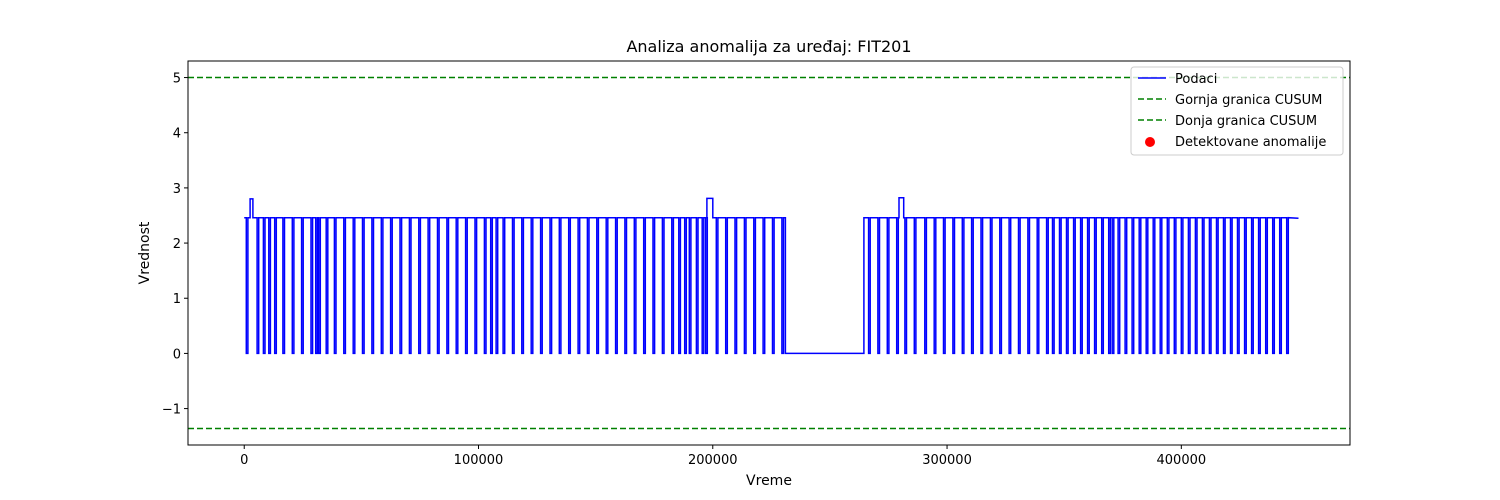 This screenshot has width=1500, height=500. I want to click on legend-label-donja-granica: Donja granica CUSUM, so click(1246, 121).